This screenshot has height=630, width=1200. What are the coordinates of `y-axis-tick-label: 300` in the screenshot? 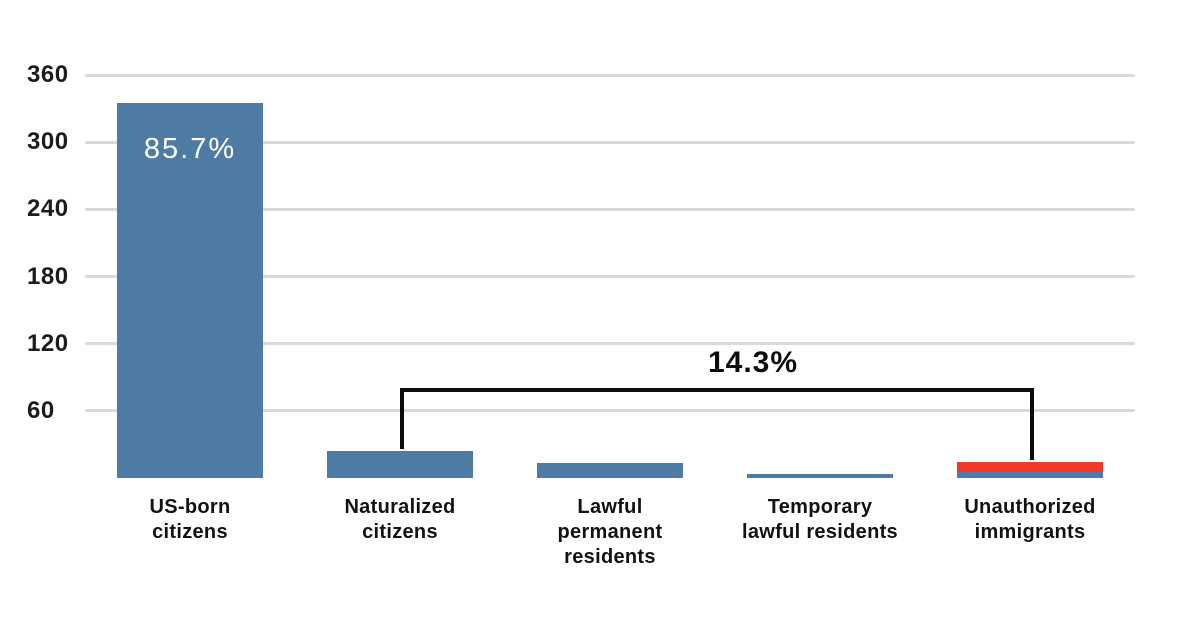 It's located at (48, 142).